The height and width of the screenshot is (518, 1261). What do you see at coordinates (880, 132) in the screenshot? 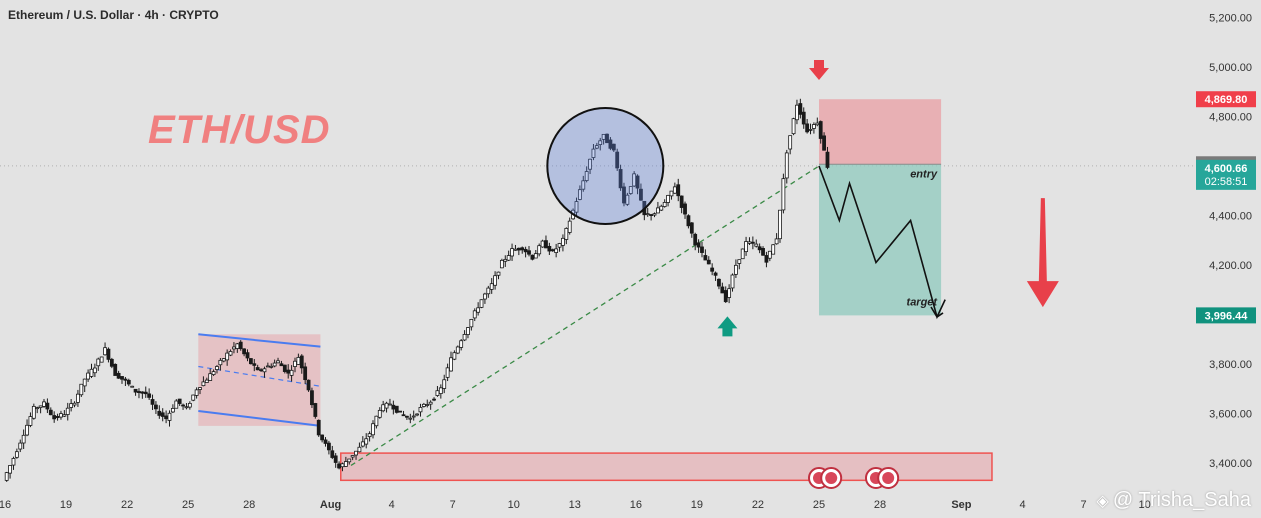
I see `stop-loss-zone` at bounding box center [880, 132].